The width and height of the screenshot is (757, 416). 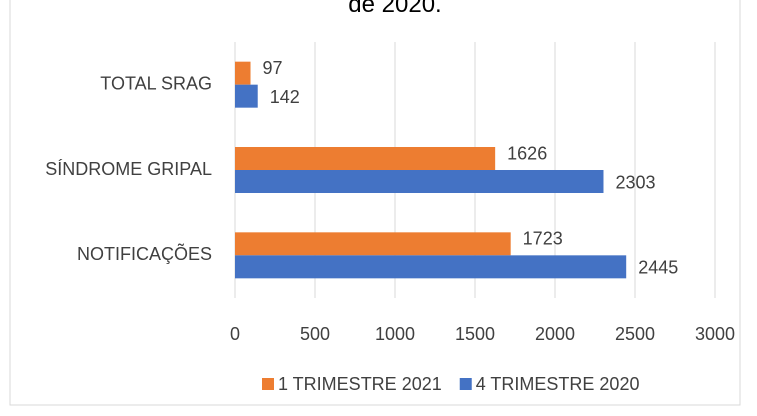 What do you see at coordinates (360, 384) in the screenshot?
I see `legend-label: 1 TRIMESTRE 2021` at bounding box center [360, 384].